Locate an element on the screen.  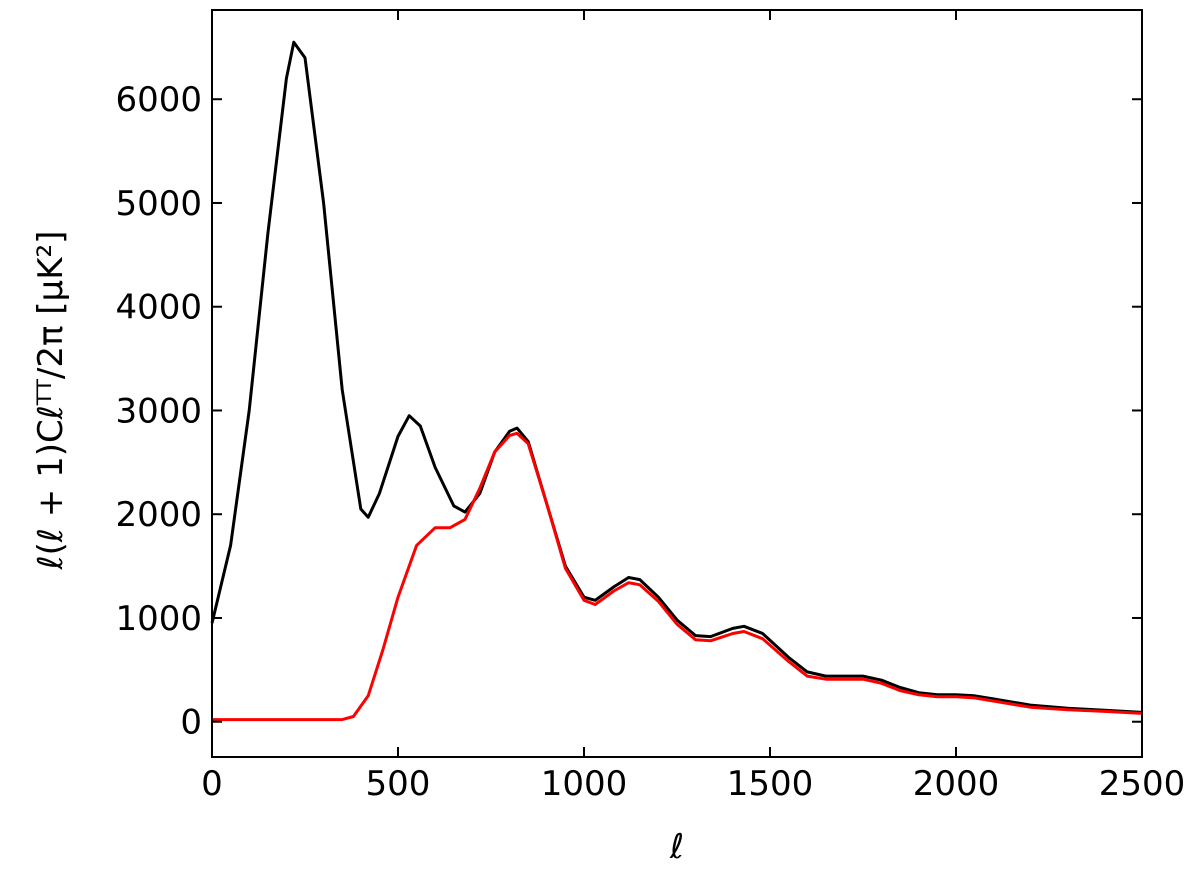
x-tick-label: 1000 is located at coordinates (584, 784).